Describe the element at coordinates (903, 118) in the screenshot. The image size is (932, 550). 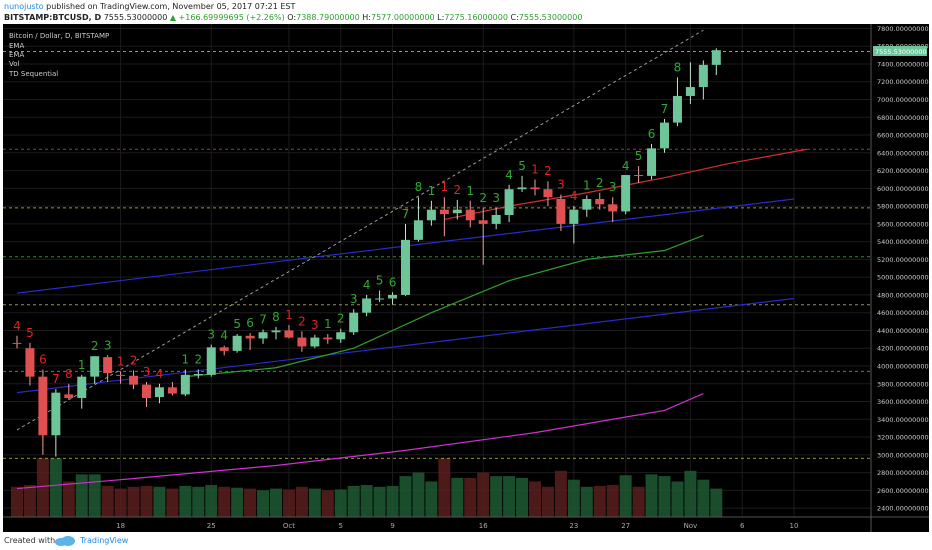
I see `y-tick-label: 6800.00000000` at that location.